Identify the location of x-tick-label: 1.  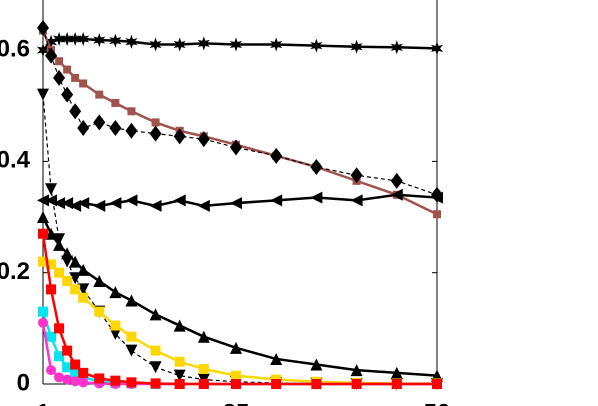
(42, 402).